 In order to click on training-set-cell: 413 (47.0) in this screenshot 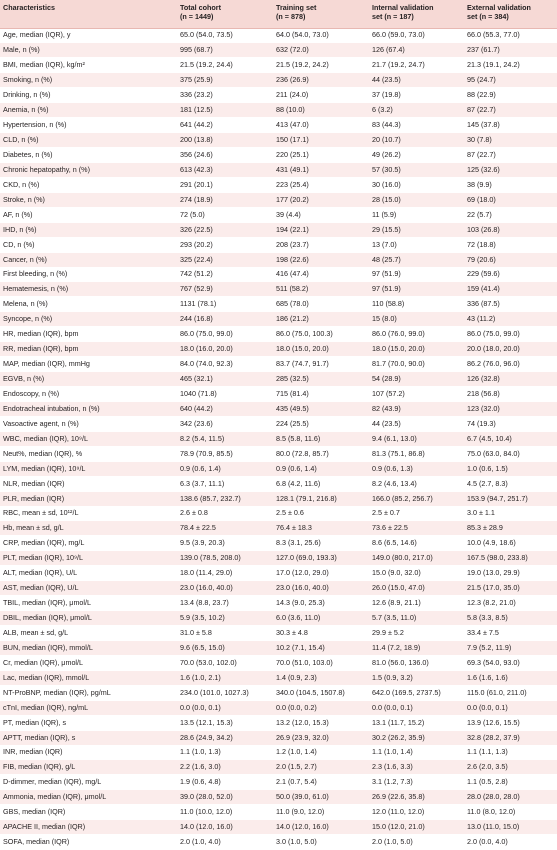, I will do `click(292, 125)`.